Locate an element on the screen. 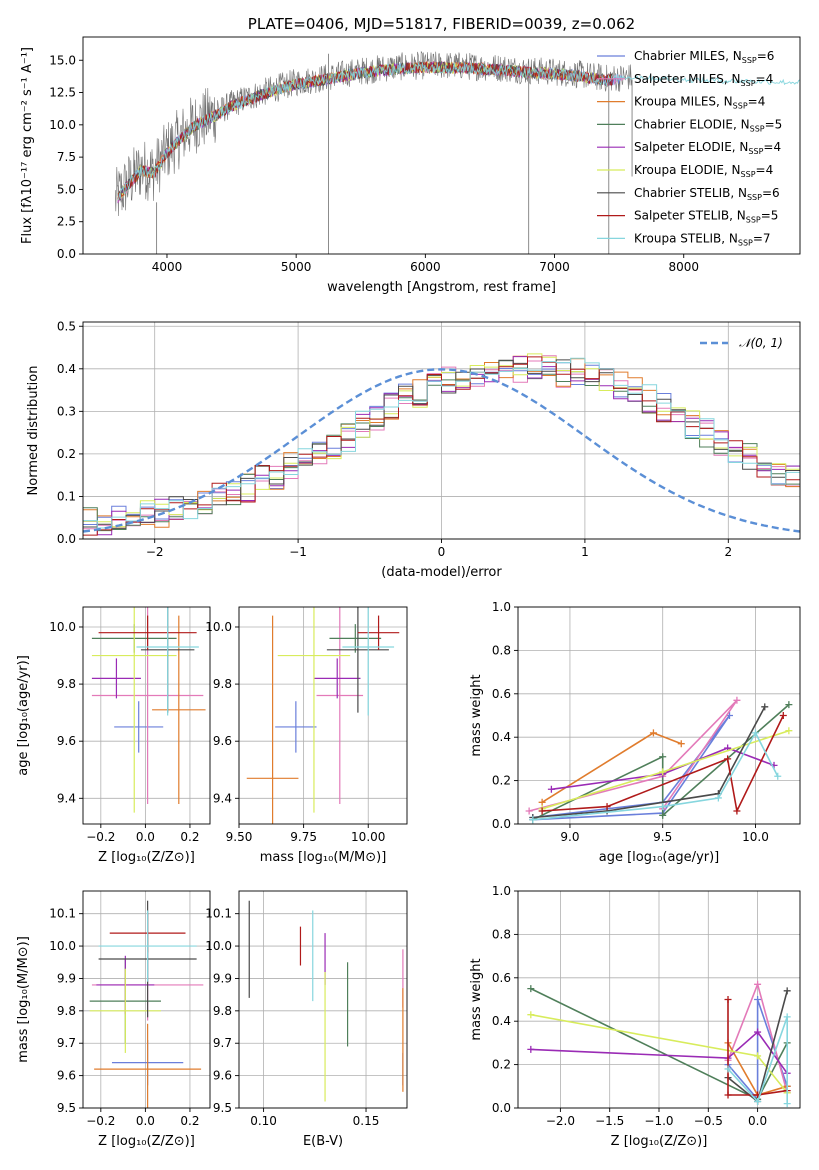 The image size is (819, 1170). residuals-plot-area is located at coordinates (441, 444).